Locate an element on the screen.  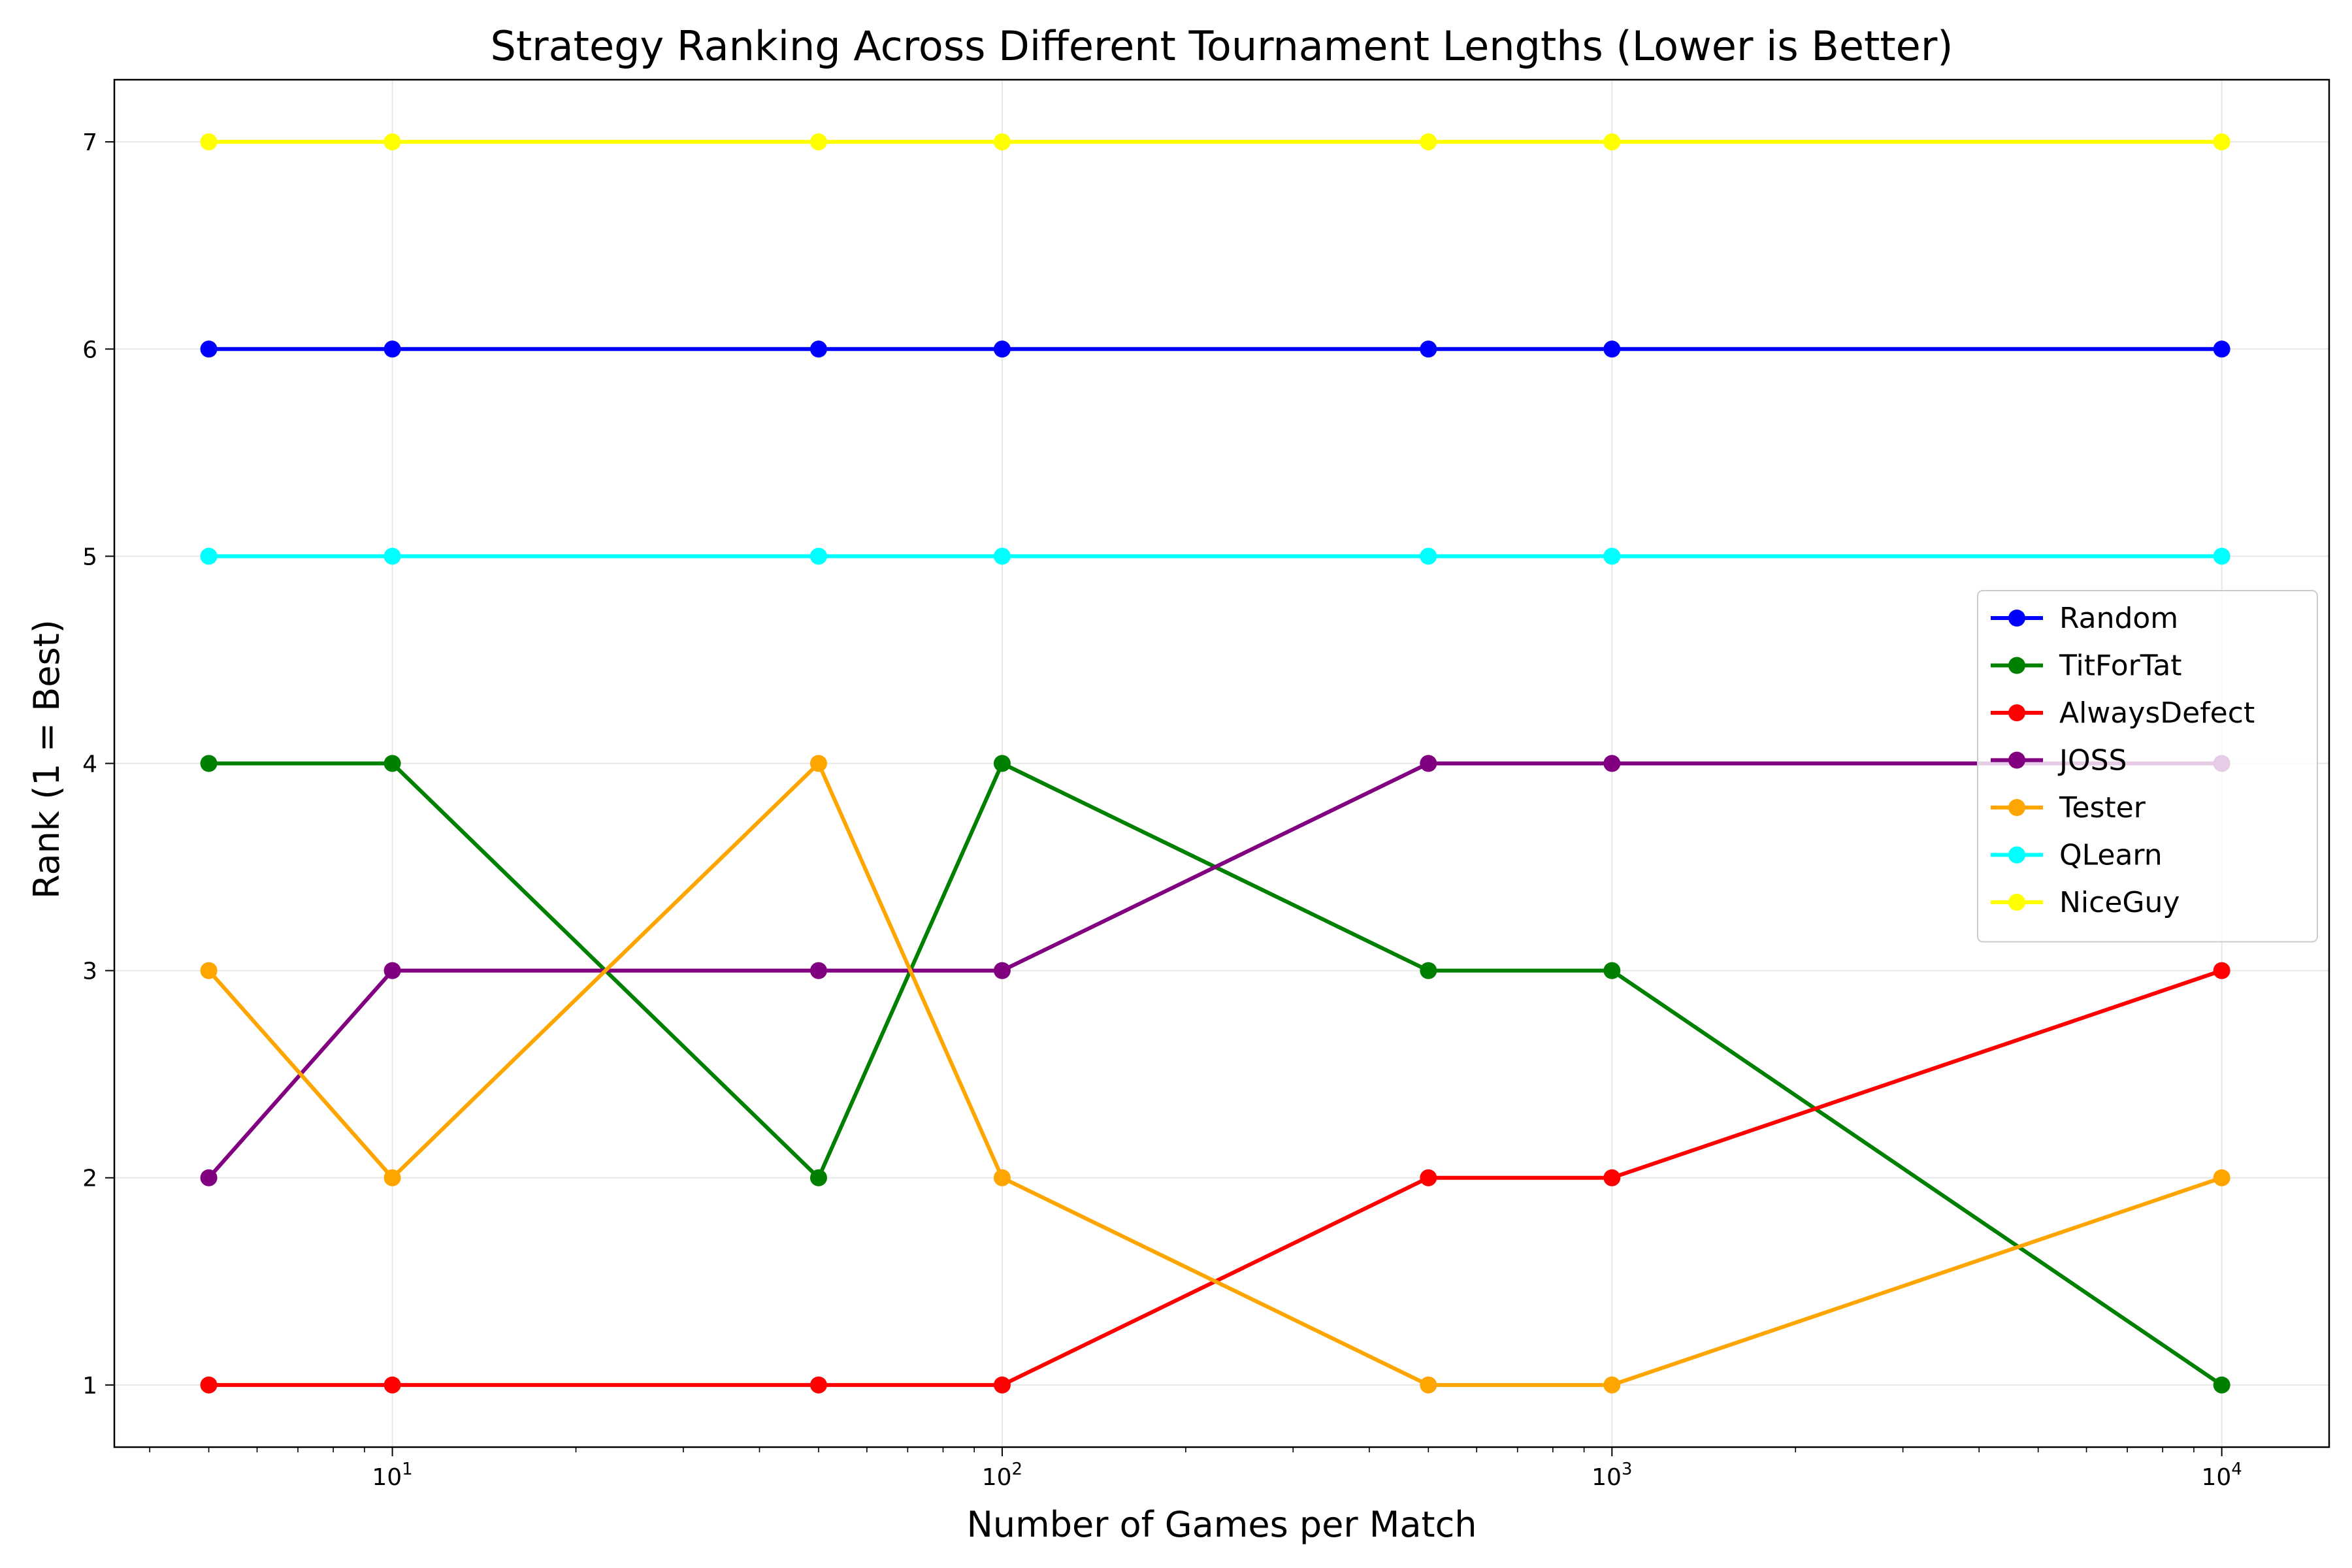
legend-label: Random is located at coordinates (2118, 618).